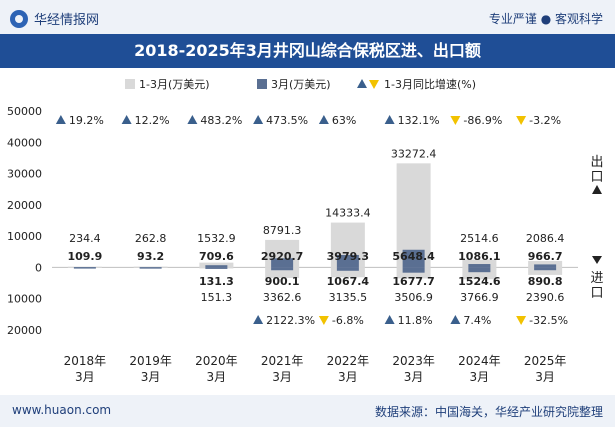 The height and width of the screenshot is (427, 615). What do you see at coordinates (419, 120) in the screenshot?
I see `export-growth-label: 132.1%` at bounding box center [419, 120].